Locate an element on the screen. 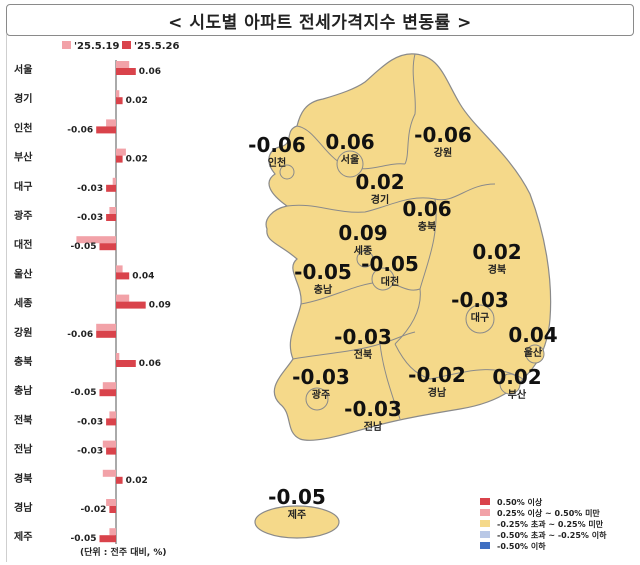  data-label: 0.02 is located at coordinates (137, 160).